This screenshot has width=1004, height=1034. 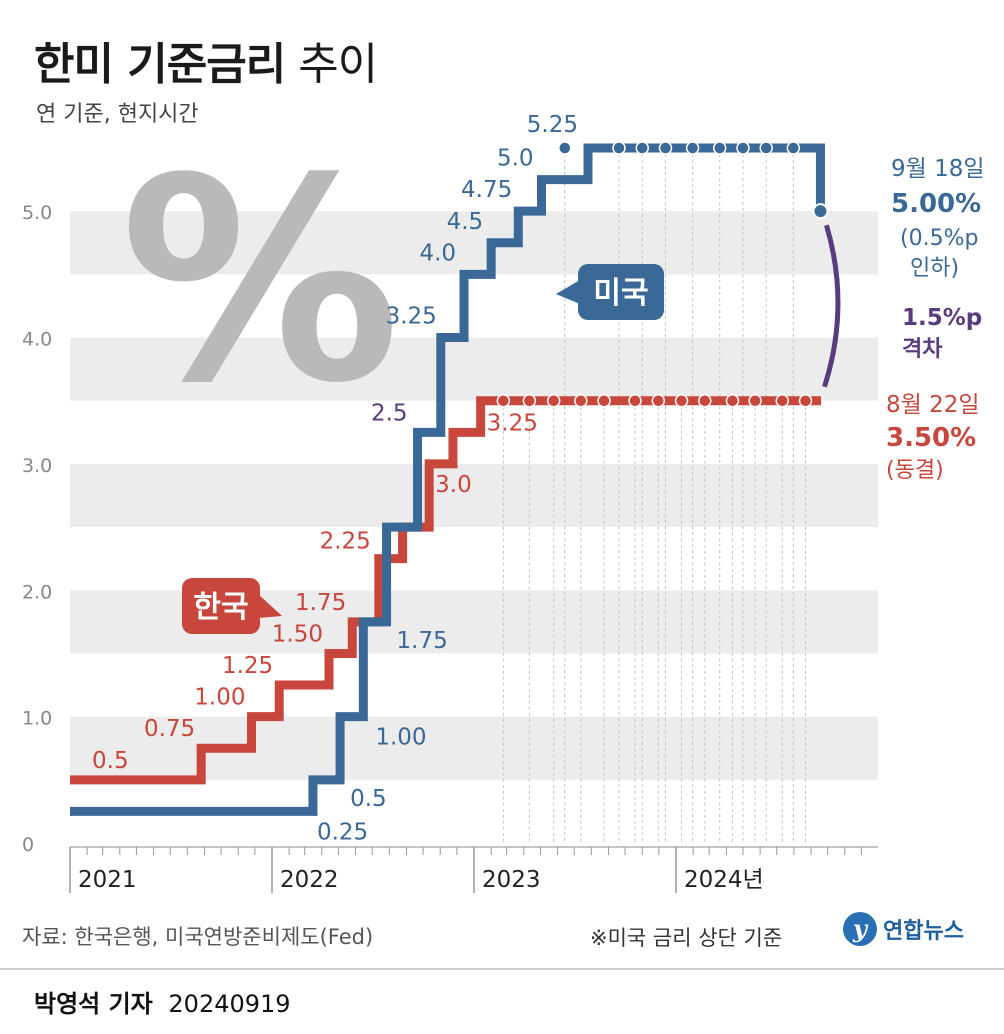 I want to click on x-tick-label: 2022, so click(x=309, y=880).